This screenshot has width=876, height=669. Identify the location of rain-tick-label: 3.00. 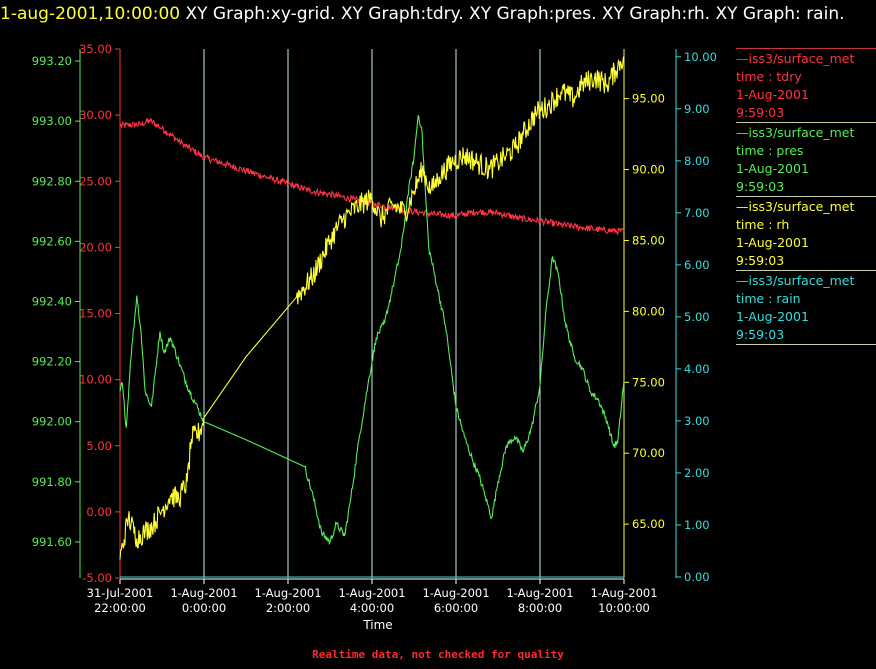
(697, 421).